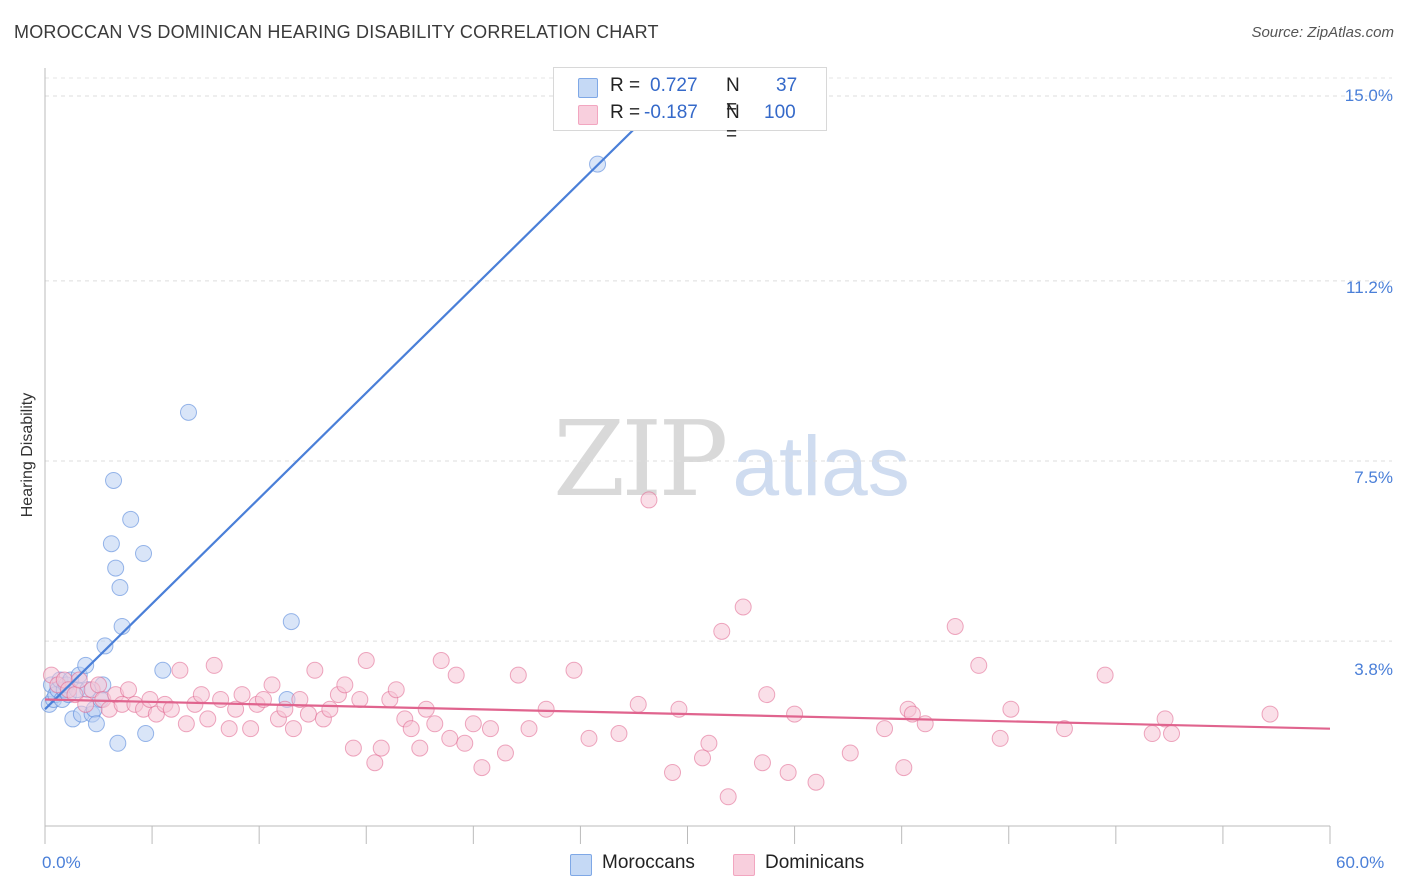  Describe the element at coordinates (787, 85) in the screenshot. I see `legend-n-value: 37` at that location.